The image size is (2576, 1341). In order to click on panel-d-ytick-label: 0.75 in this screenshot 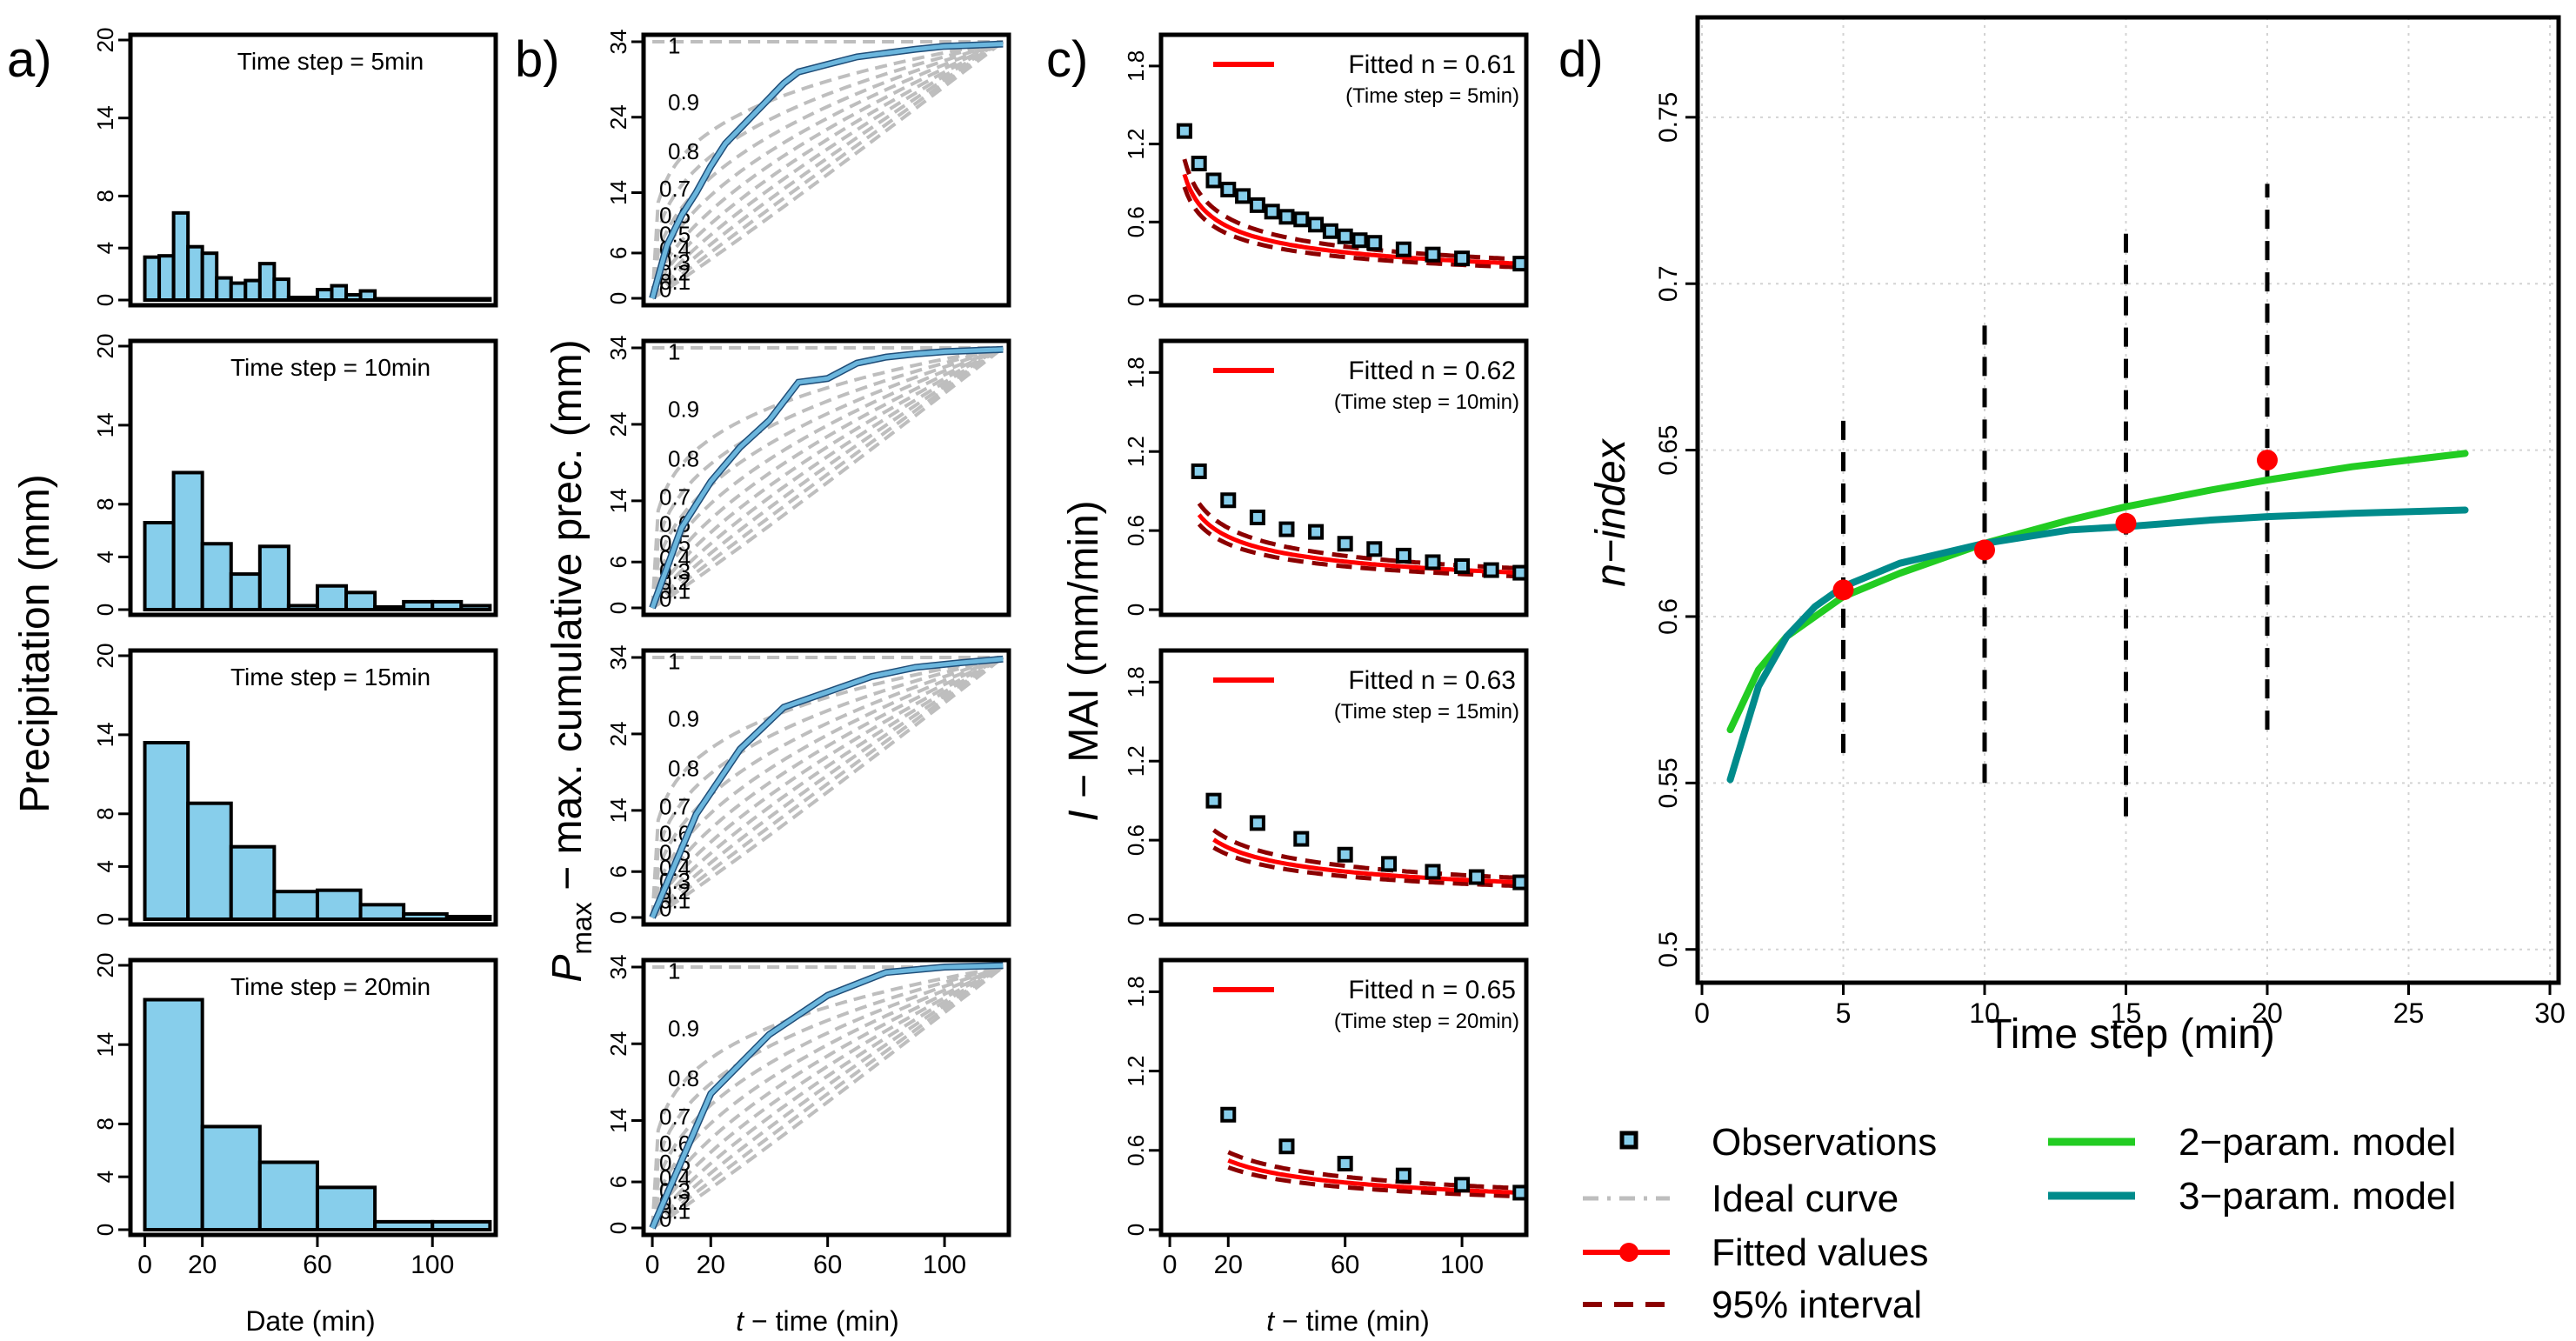, I will do `click(1668, 118)`.